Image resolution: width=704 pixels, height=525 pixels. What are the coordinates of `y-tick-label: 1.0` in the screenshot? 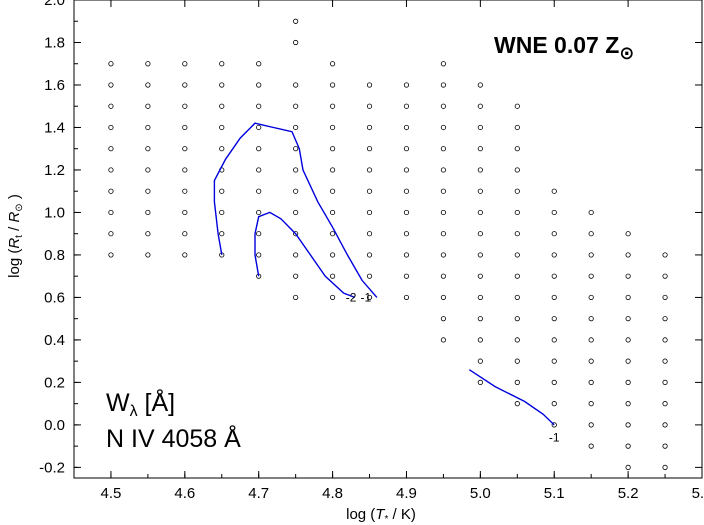 It's located at (54, 212).